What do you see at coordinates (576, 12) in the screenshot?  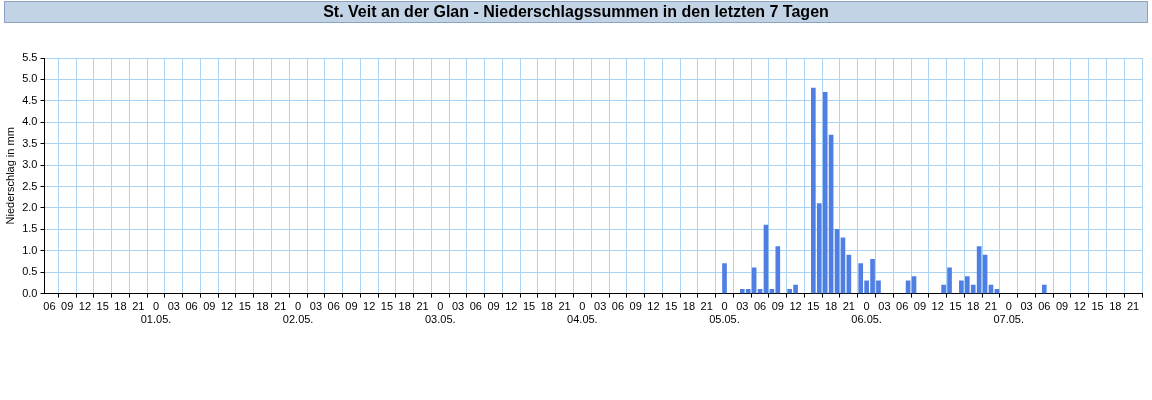 I see `chart-title: St. Veit an der Glan - Niederschlagssummen in den letzten 7 Tagen` at bounding box center [576, 12].